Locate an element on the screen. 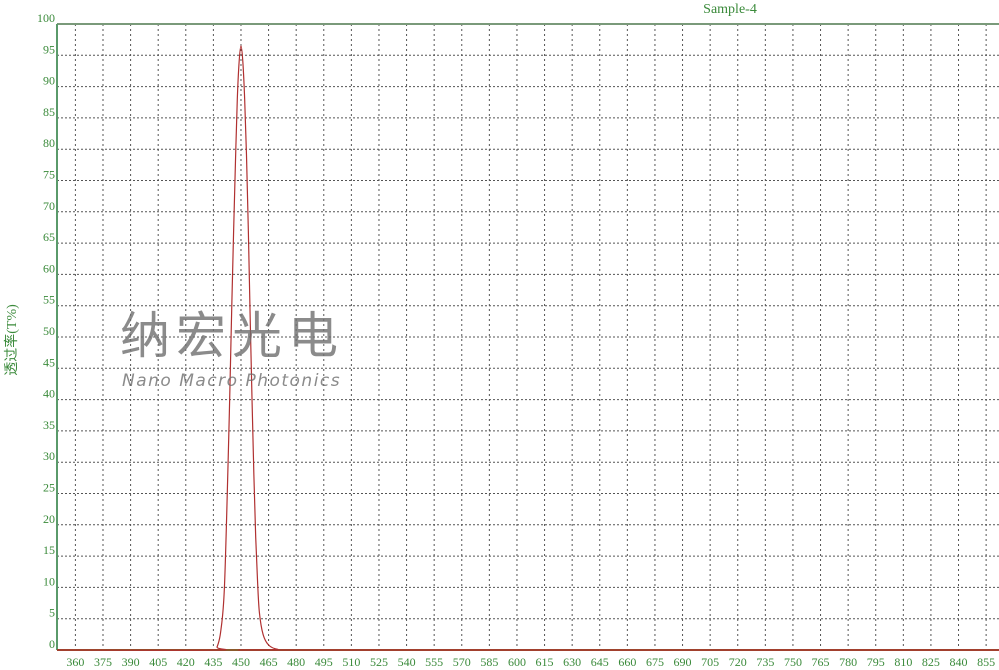 The image size is (999, 670). x-tick-label: 495 is located at coordinates (324, 662).